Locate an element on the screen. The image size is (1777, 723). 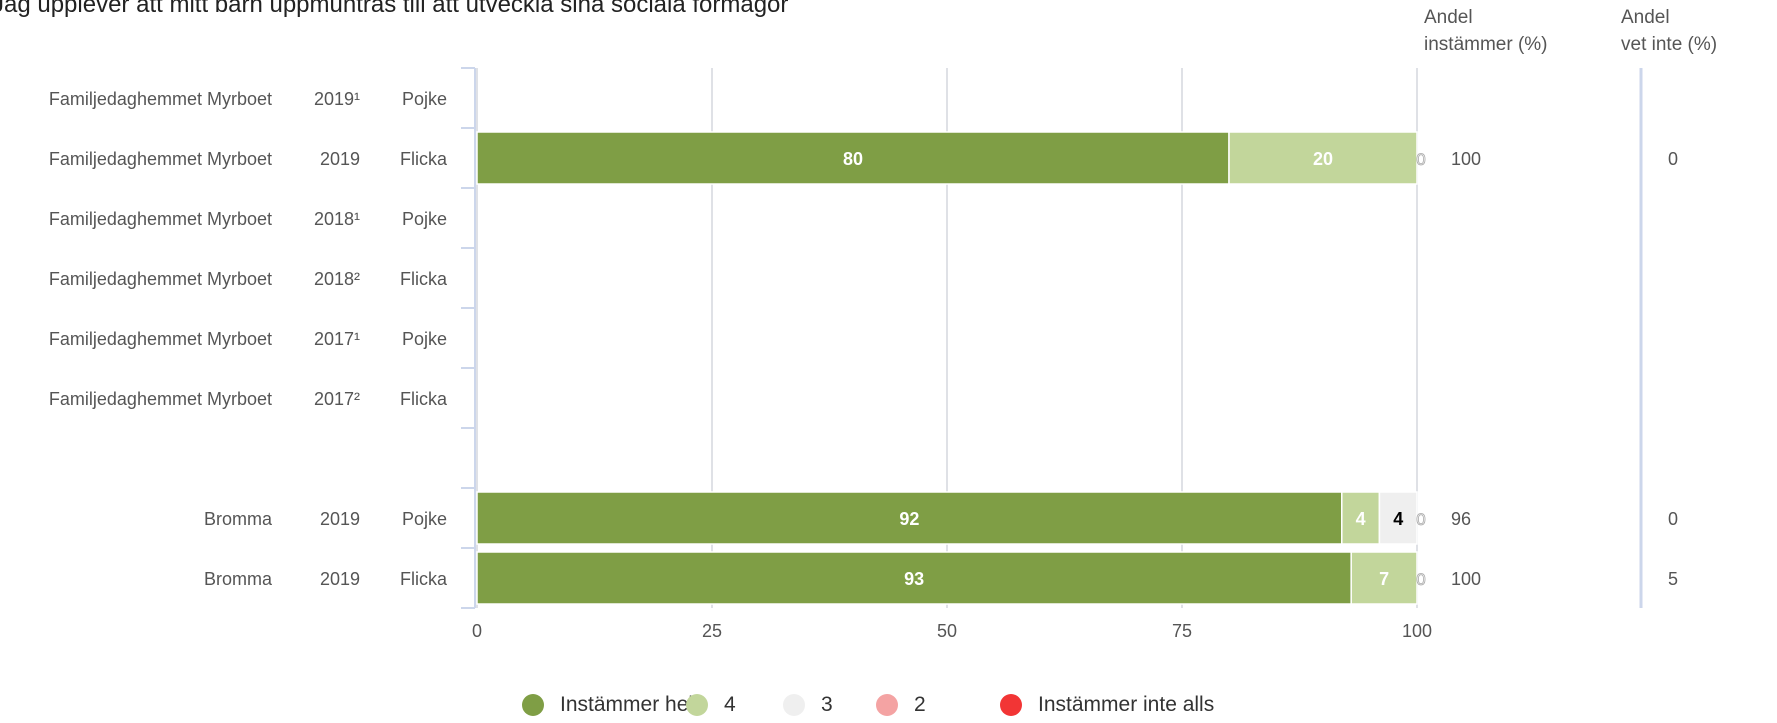
column-header-dontknow-line1: Andel is located at coordinates (1645, 17).